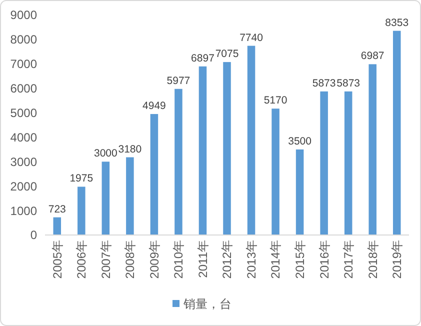 The width and height of the screenshot is (421, 326). What do you see at coordinates (154, 106) in the screenshot?
I see `data-label: 4949` at bounding box center [154, 106].